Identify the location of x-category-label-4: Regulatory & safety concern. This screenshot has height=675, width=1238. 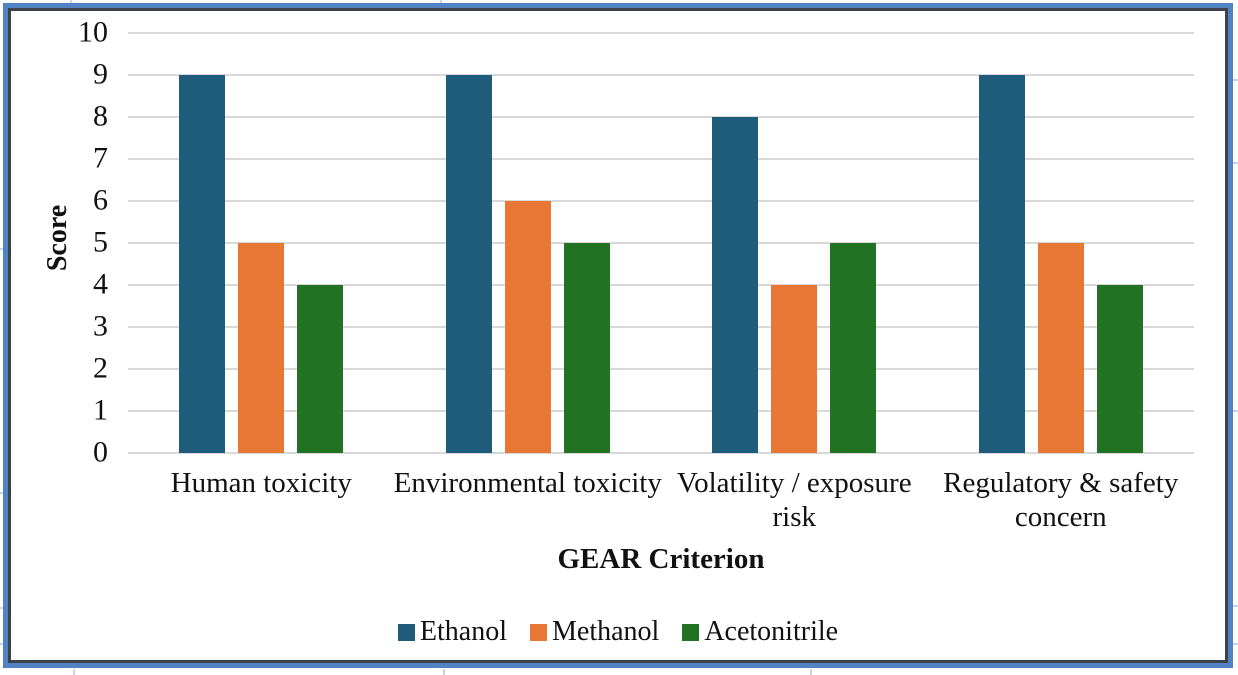
(1061, 500).